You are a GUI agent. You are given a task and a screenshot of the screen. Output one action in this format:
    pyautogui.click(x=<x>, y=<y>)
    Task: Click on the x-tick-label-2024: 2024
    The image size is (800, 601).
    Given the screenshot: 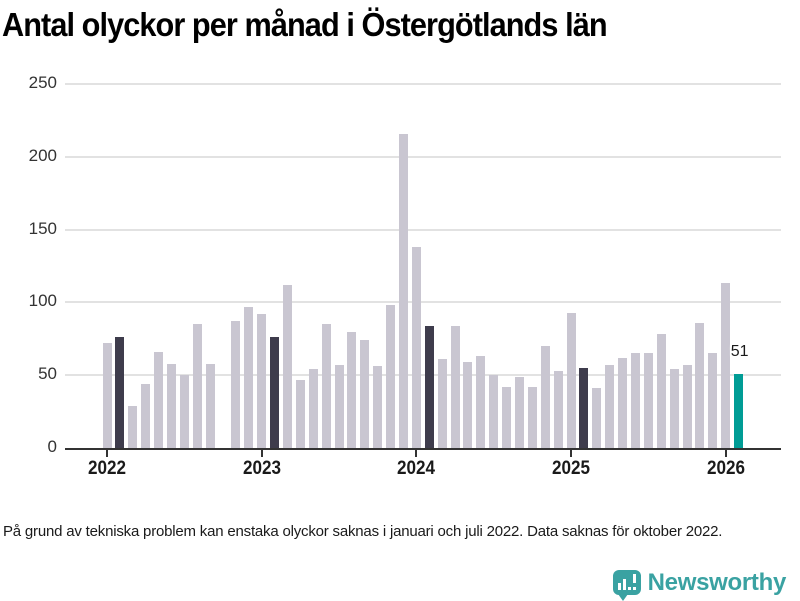 What is the action you would take?
    pyautogui.click(x=416, y=468)
    